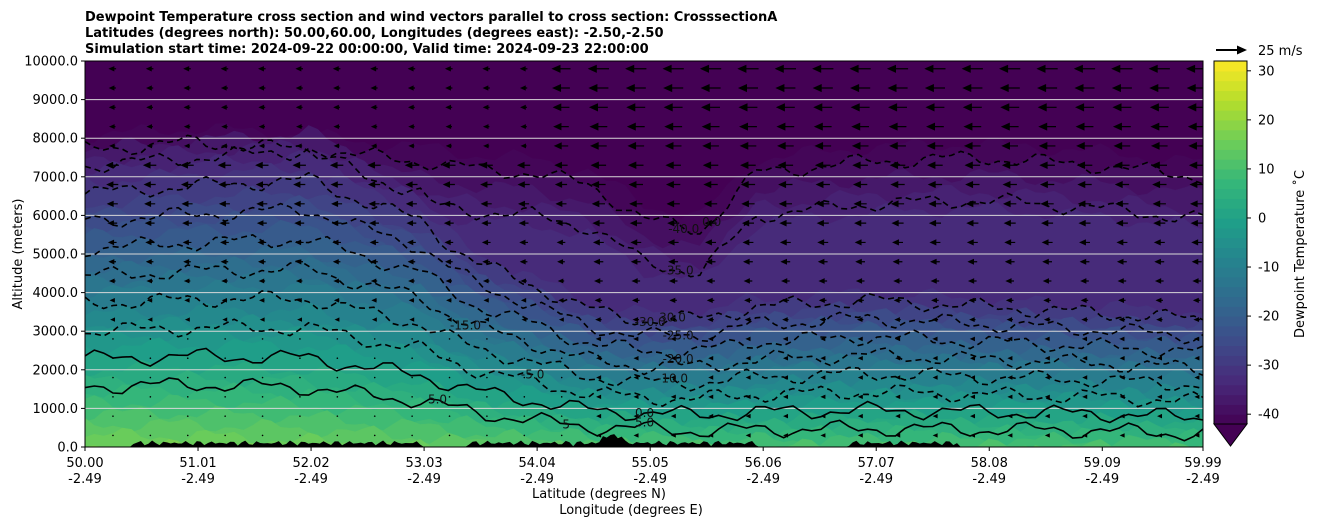 The width and height of the screenshot is (1320, 526). Describe the element at coordinates (1262, 218) in the screenshot. I see `colorbar-tick-label: 0` at that location.